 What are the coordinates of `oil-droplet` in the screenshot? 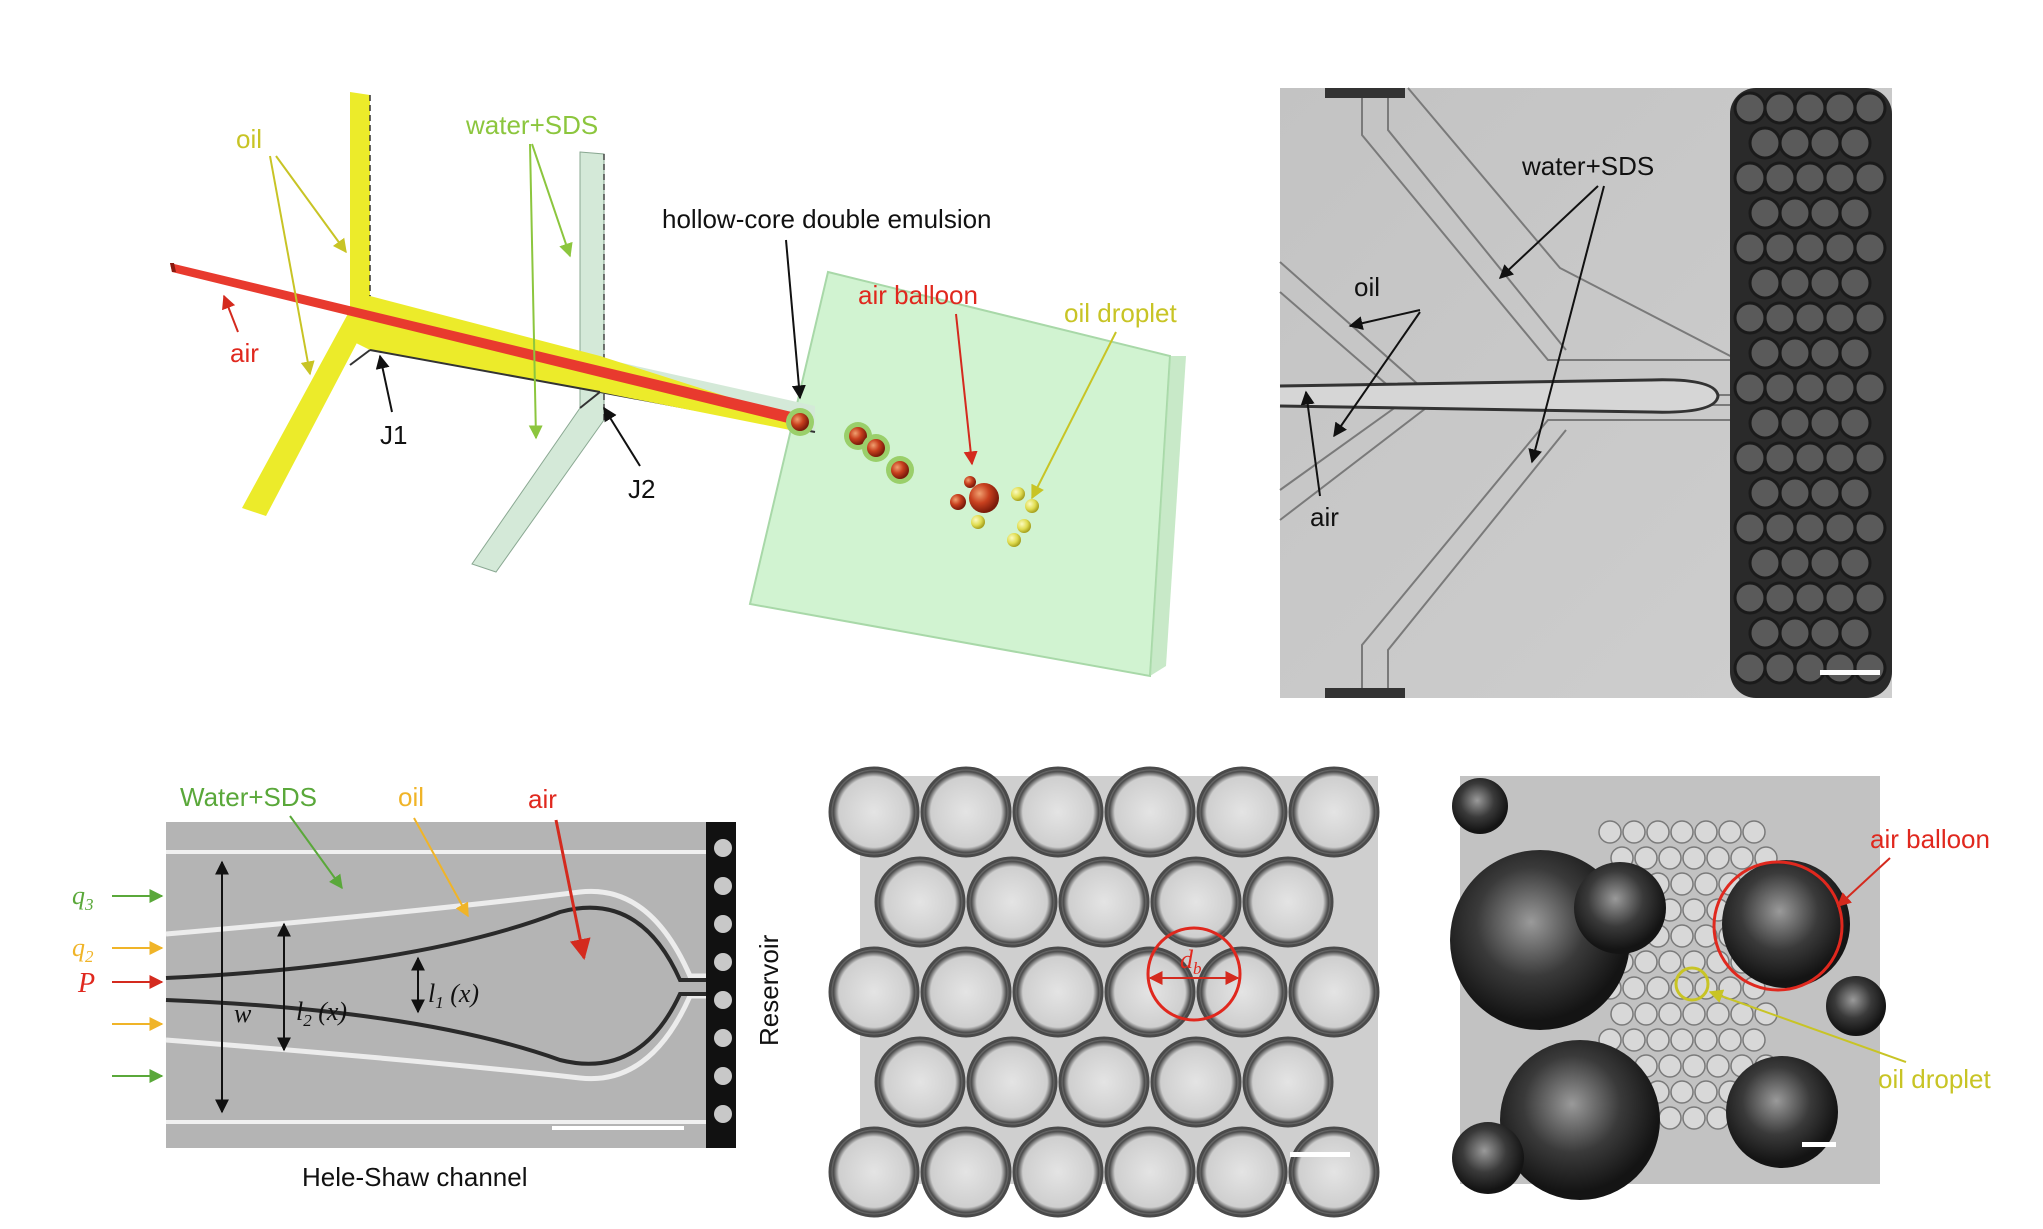 It's located at (1032, 506).